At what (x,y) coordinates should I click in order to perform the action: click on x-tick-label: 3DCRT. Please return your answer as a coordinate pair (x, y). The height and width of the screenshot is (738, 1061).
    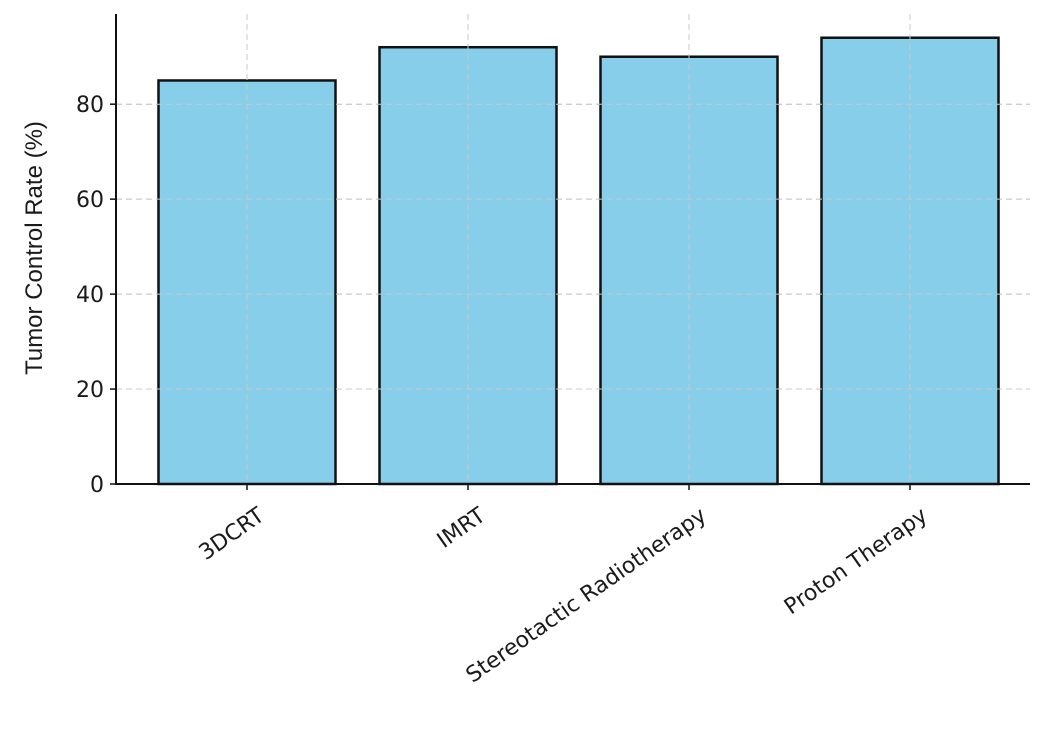
    Looking at the image, I should click on (232, 534).